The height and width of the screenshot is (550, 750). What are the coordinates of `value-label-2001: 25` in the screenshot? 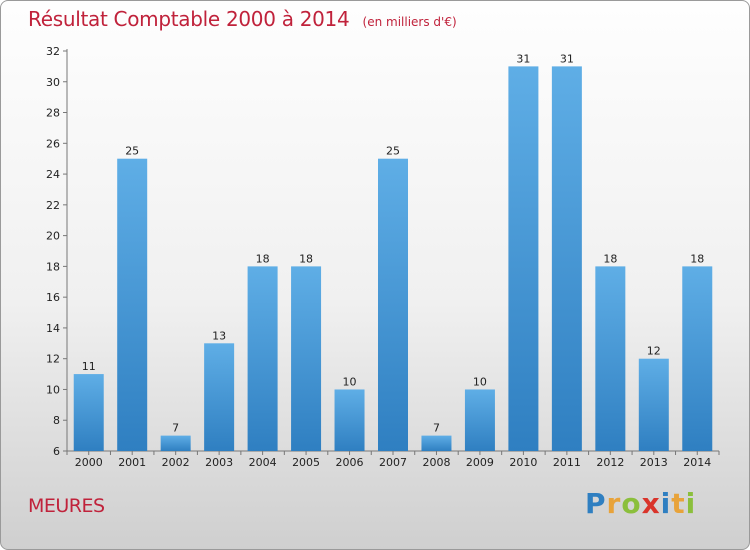 It's located at (132, 151).